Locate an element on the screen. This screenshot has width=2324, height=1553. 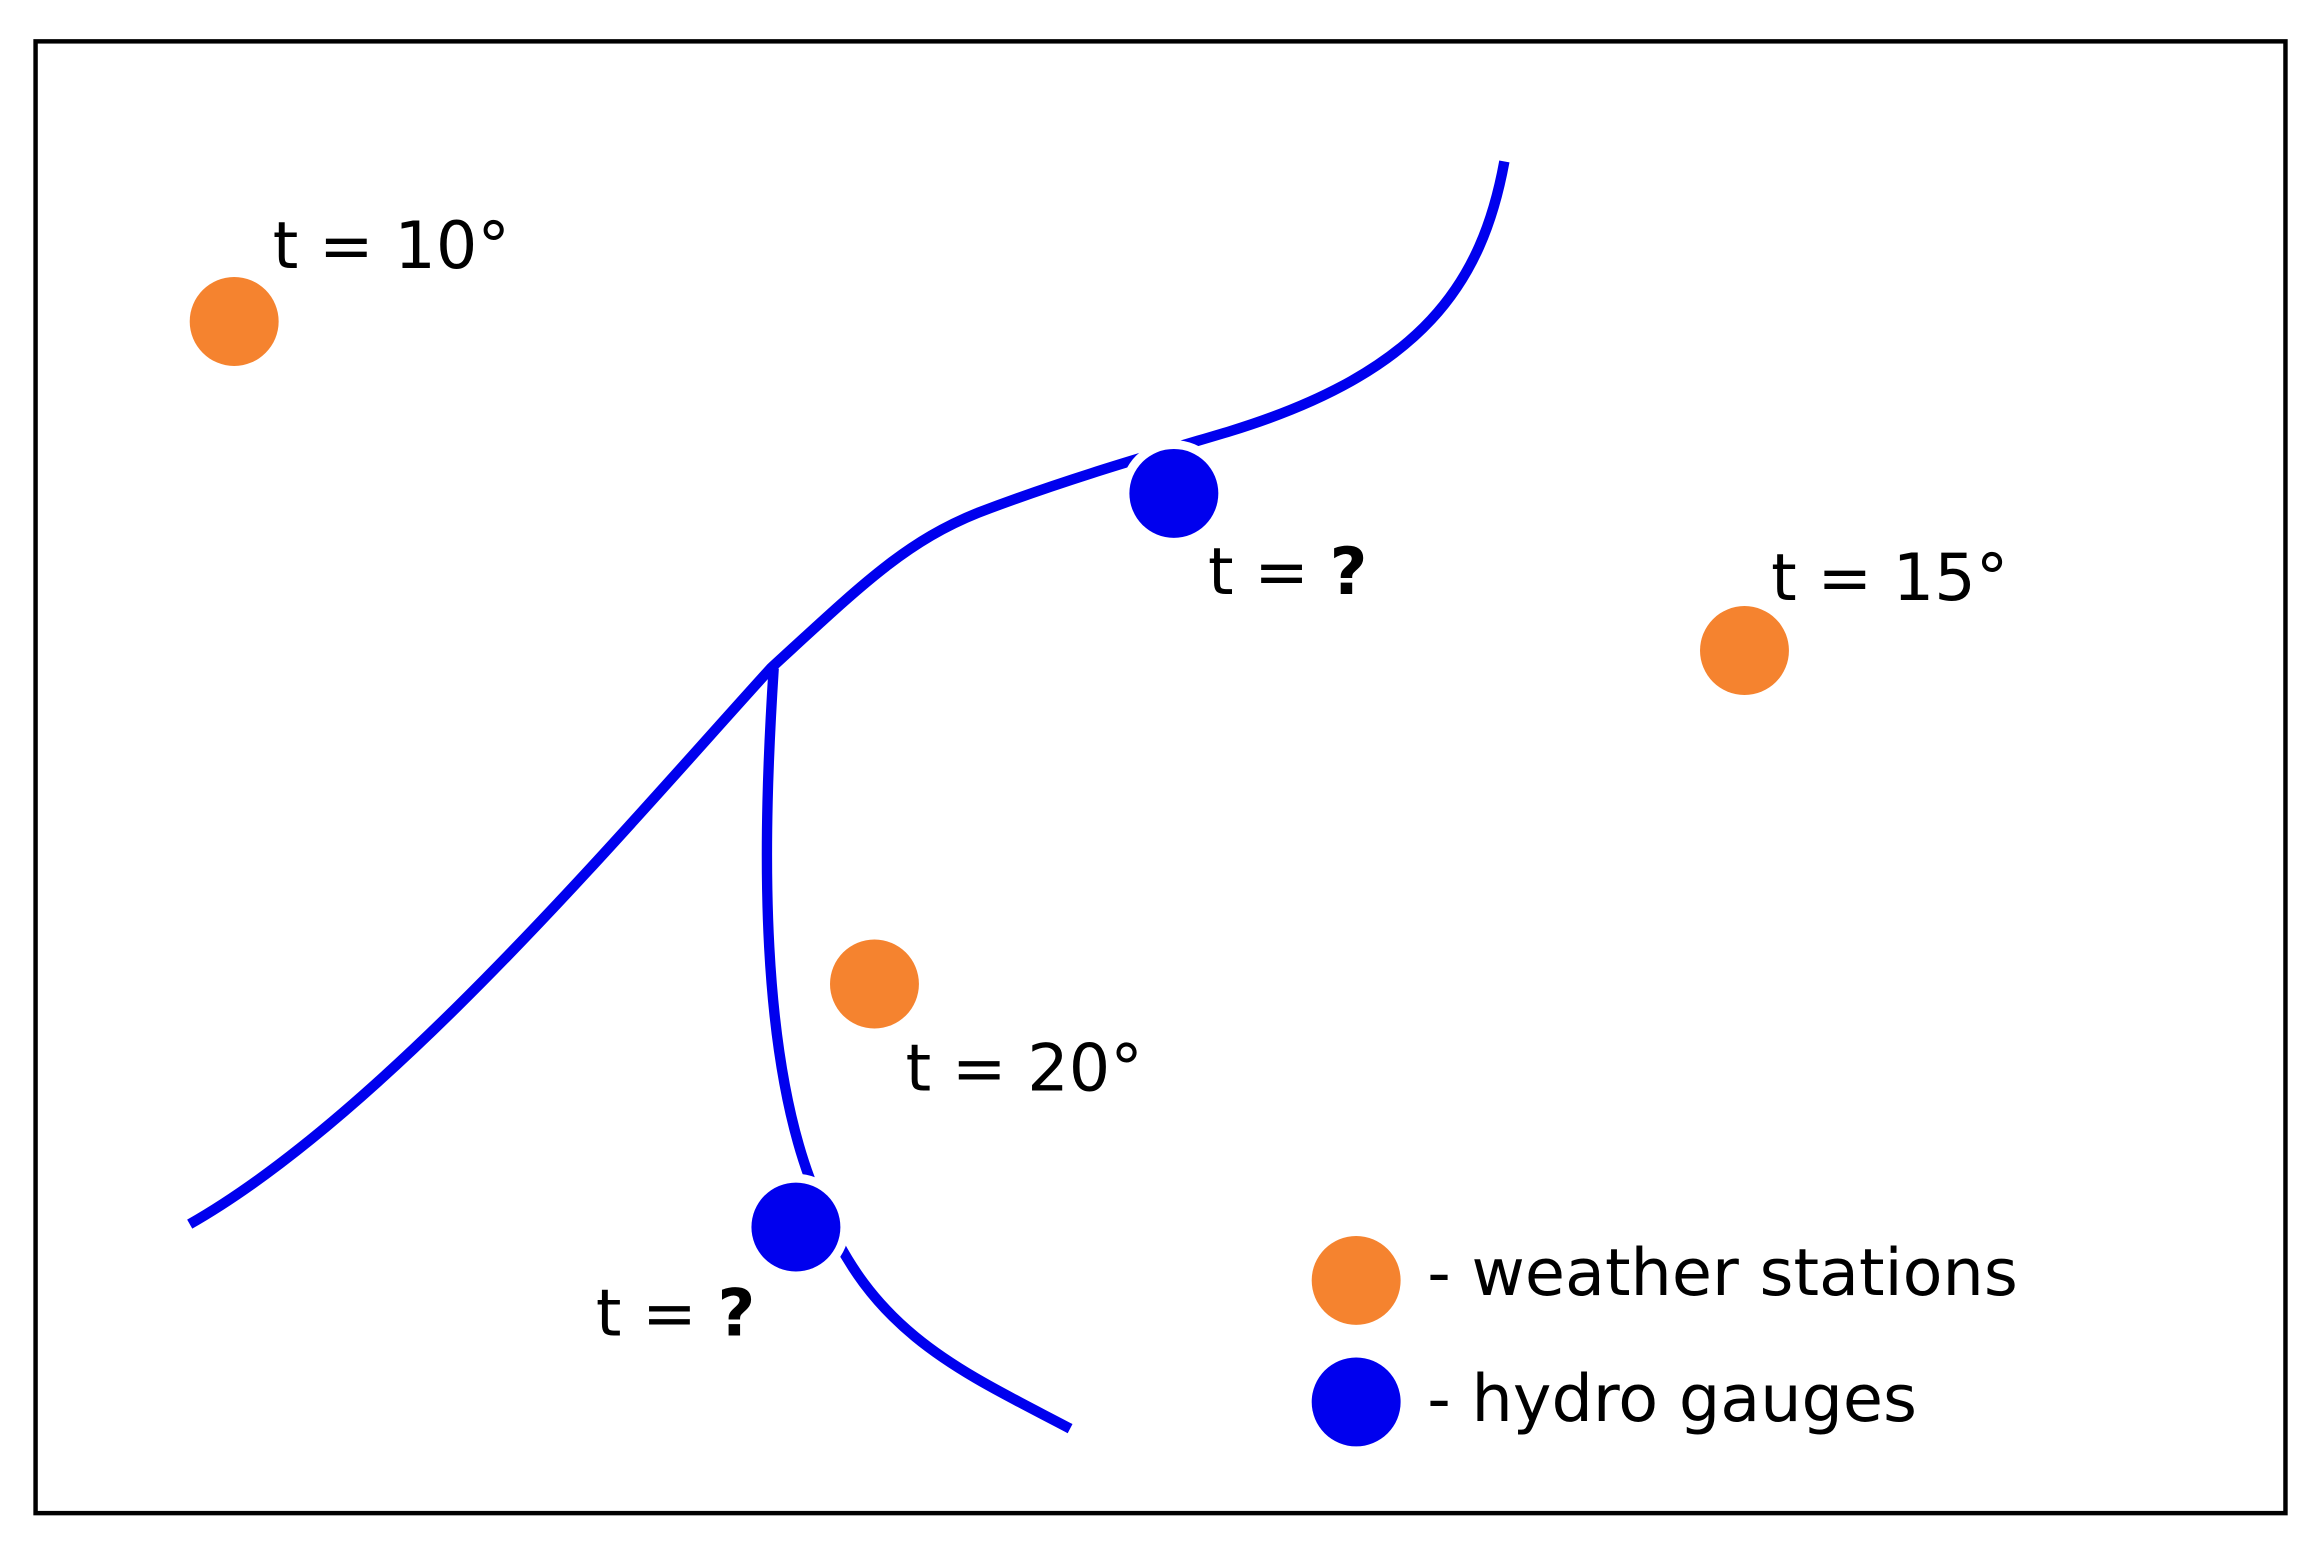
legend-label: - weather stations is located at coordinates (1722, 1273).